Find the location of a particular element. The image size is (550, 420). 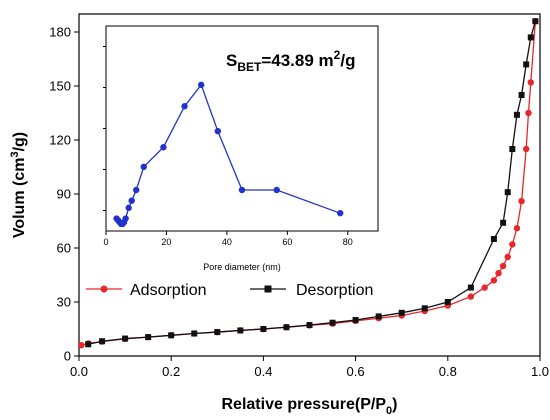

y-tick-label: 180 is located at coordinates (60, 32).